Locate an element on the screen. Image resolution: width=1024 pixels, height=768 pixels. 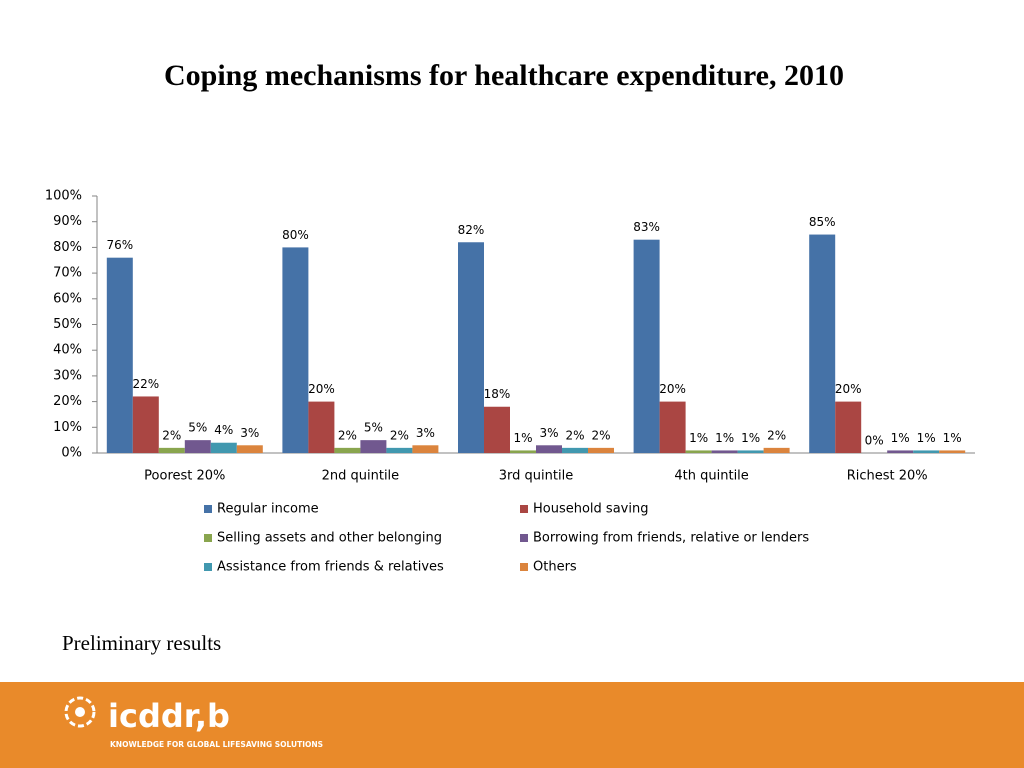
logo-text: icddr,b is located at coordinates (169, 716).